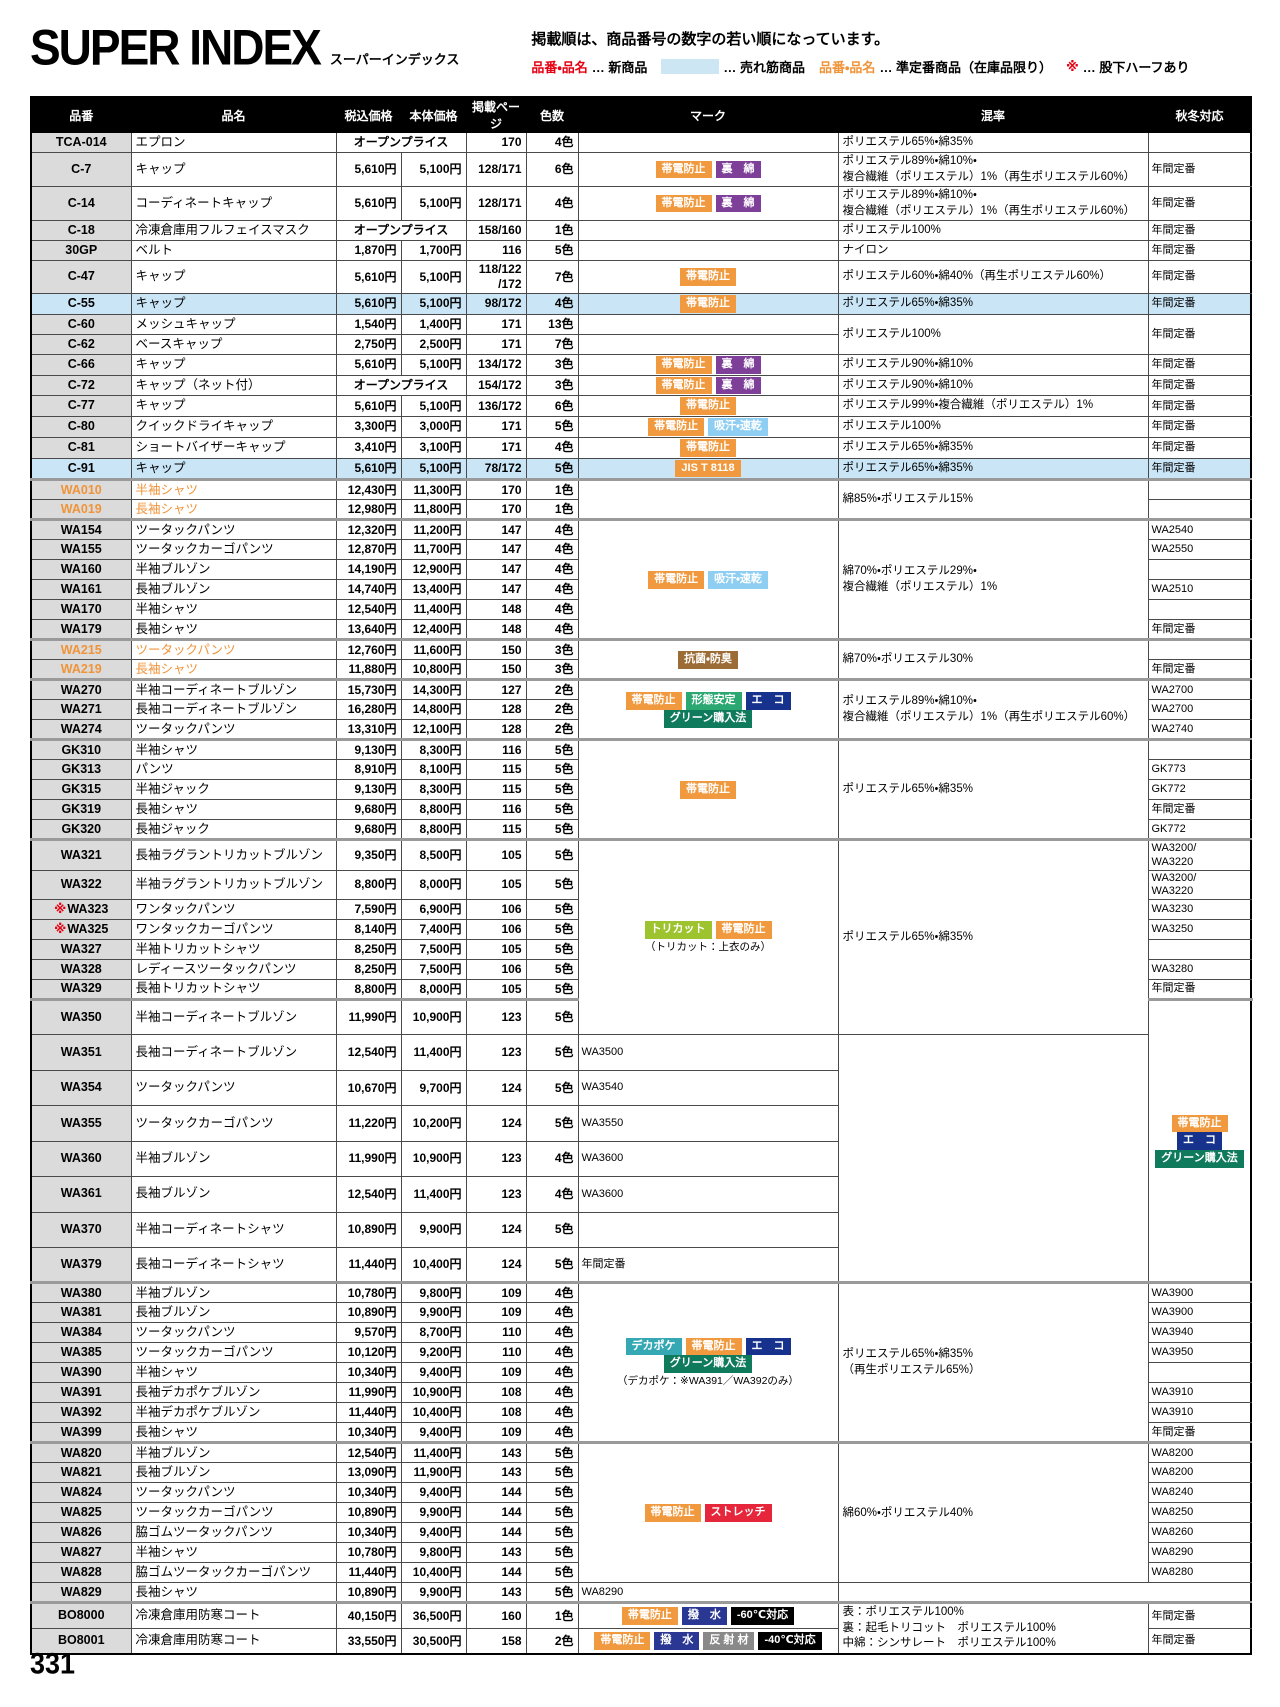 The image size is (1280, 1707). Describe the element at coordinates (496, 830) in the screenshot. I see `cell-catalog-page: 115` at that location.